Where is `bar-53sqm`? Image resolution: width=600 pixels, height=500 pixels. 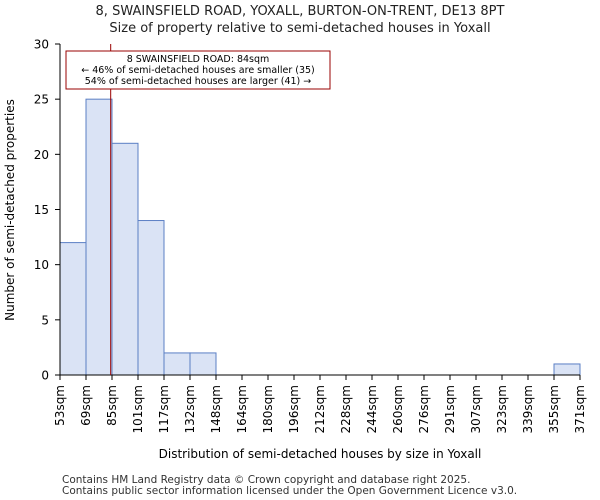
bar-53sqm is located at coordinates (73, 309).